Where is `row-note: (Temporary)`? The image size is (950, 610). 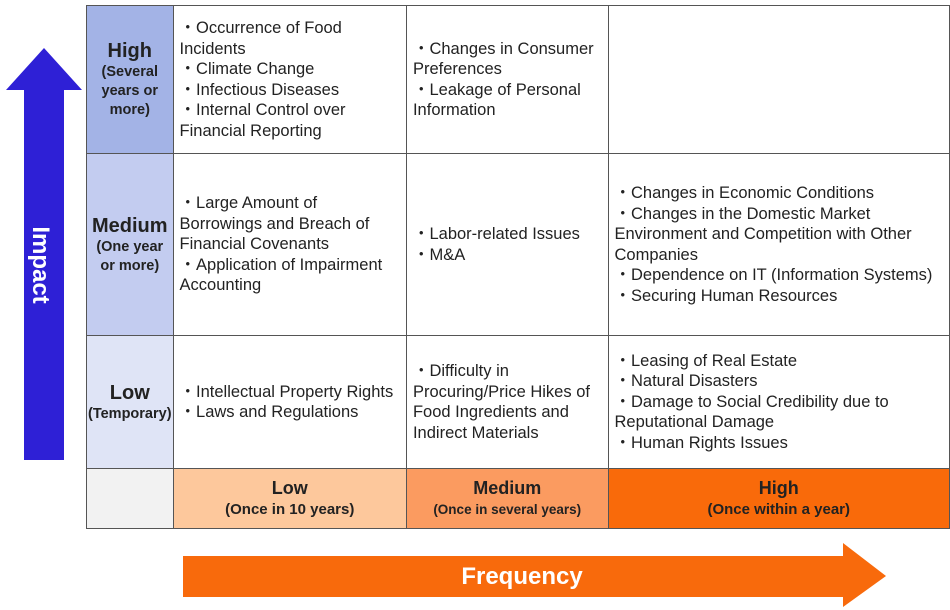
row-note: (Temporary) is located at coordinates (130, 413).